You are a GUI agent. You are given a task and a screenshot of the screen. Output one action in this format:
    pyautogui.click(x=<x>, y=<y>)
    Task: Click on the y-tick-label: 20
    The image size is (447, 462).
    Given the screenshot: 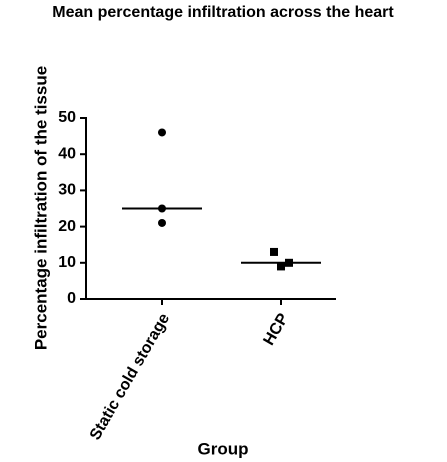 What is the action you would take?
    pyautogui.click(x=67, y=226)
    